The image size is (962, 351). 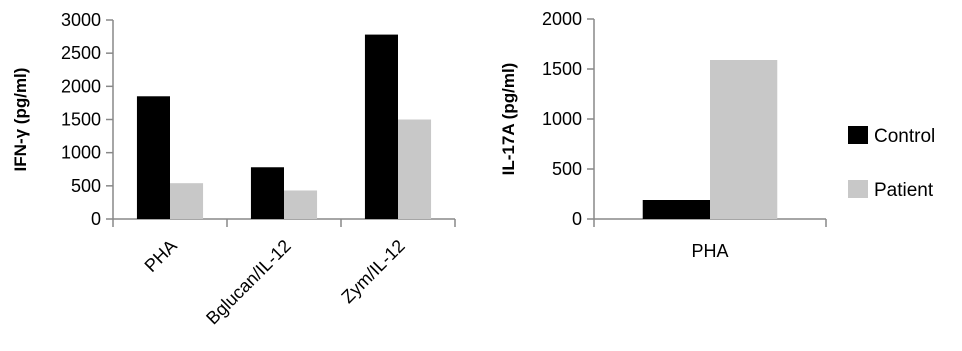 I want to click on y-tick-label: 2500, so click(x=81, y=53).